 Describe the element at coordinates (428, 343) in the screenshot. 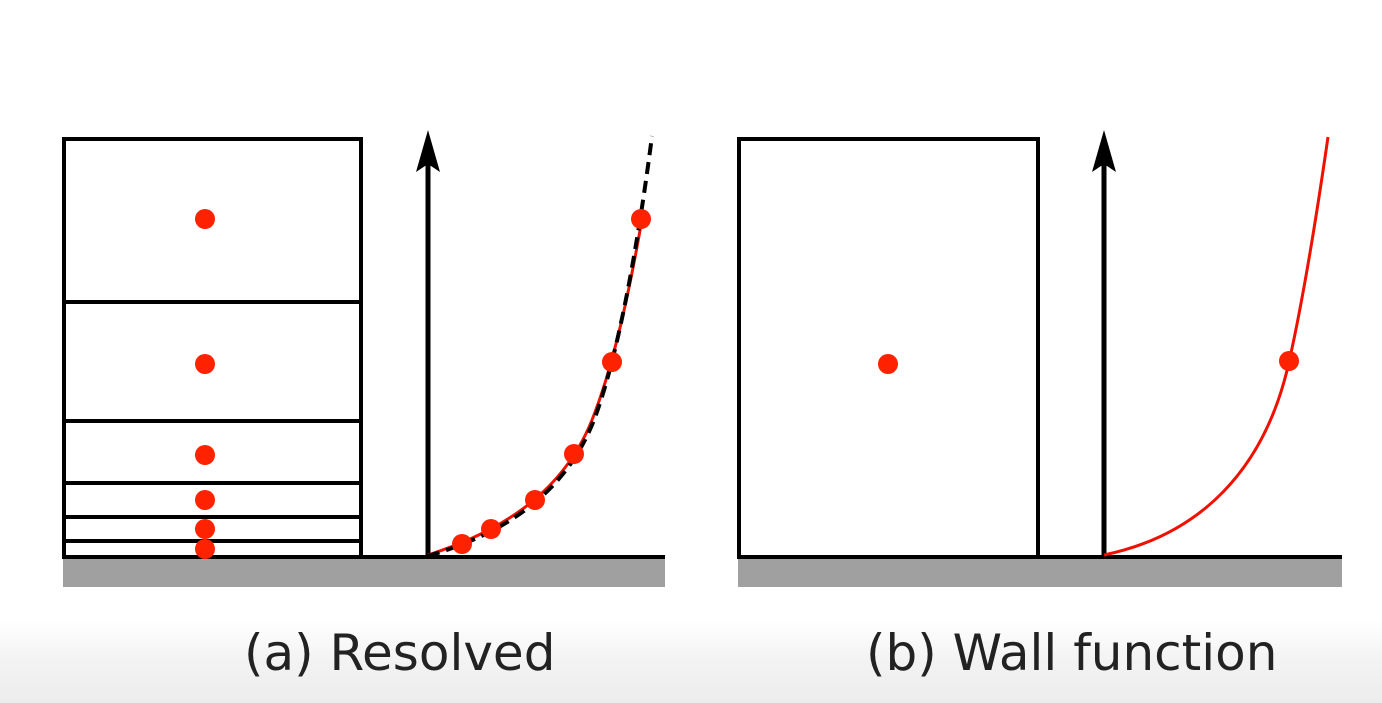

I see `panel-a-y-axis` at that location.